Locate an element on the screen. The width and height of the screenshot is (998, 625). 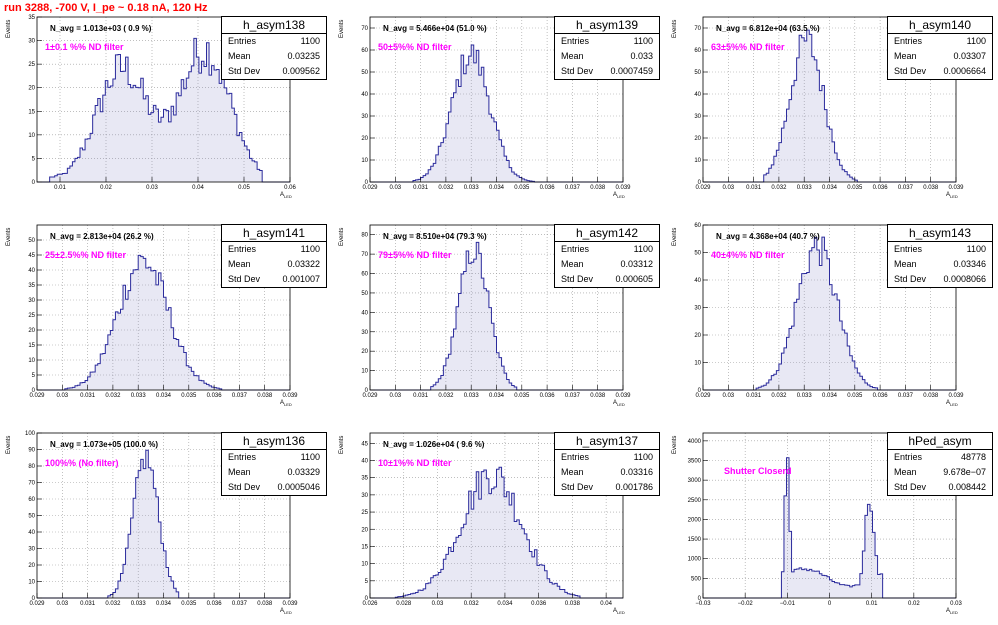
y-tick-label: 80 is located at coordinates (31, 467).